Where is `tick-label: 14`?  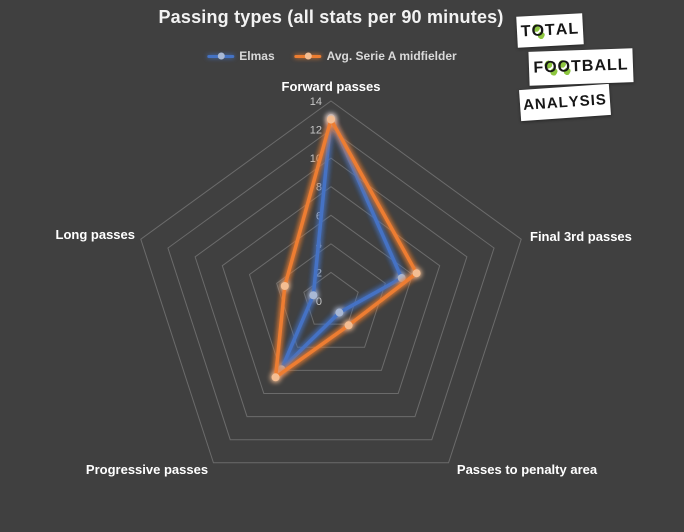 tick-label: 14 is located at coordinates (316, 102).